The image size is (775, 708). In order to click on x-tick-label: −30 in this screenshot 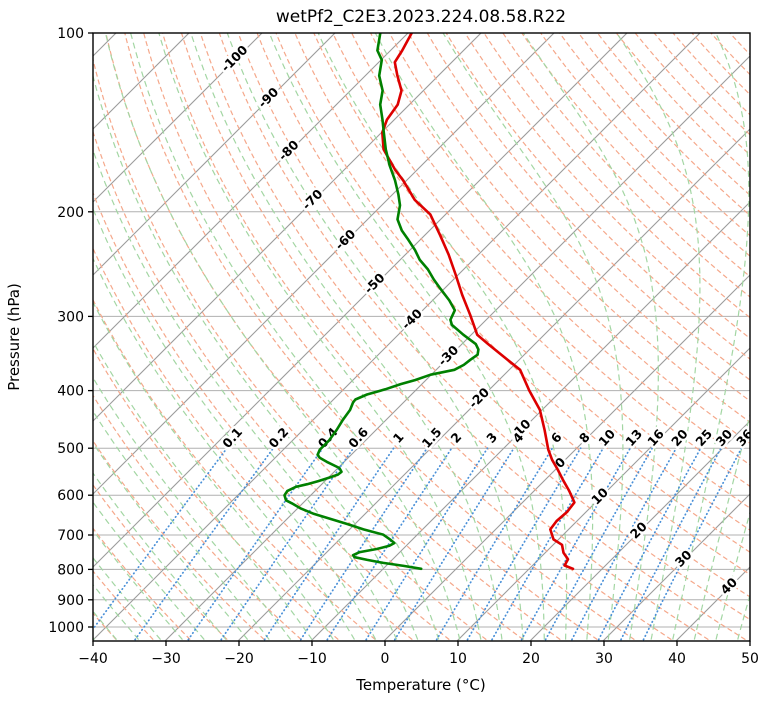, I will do `click(166, 659)`.